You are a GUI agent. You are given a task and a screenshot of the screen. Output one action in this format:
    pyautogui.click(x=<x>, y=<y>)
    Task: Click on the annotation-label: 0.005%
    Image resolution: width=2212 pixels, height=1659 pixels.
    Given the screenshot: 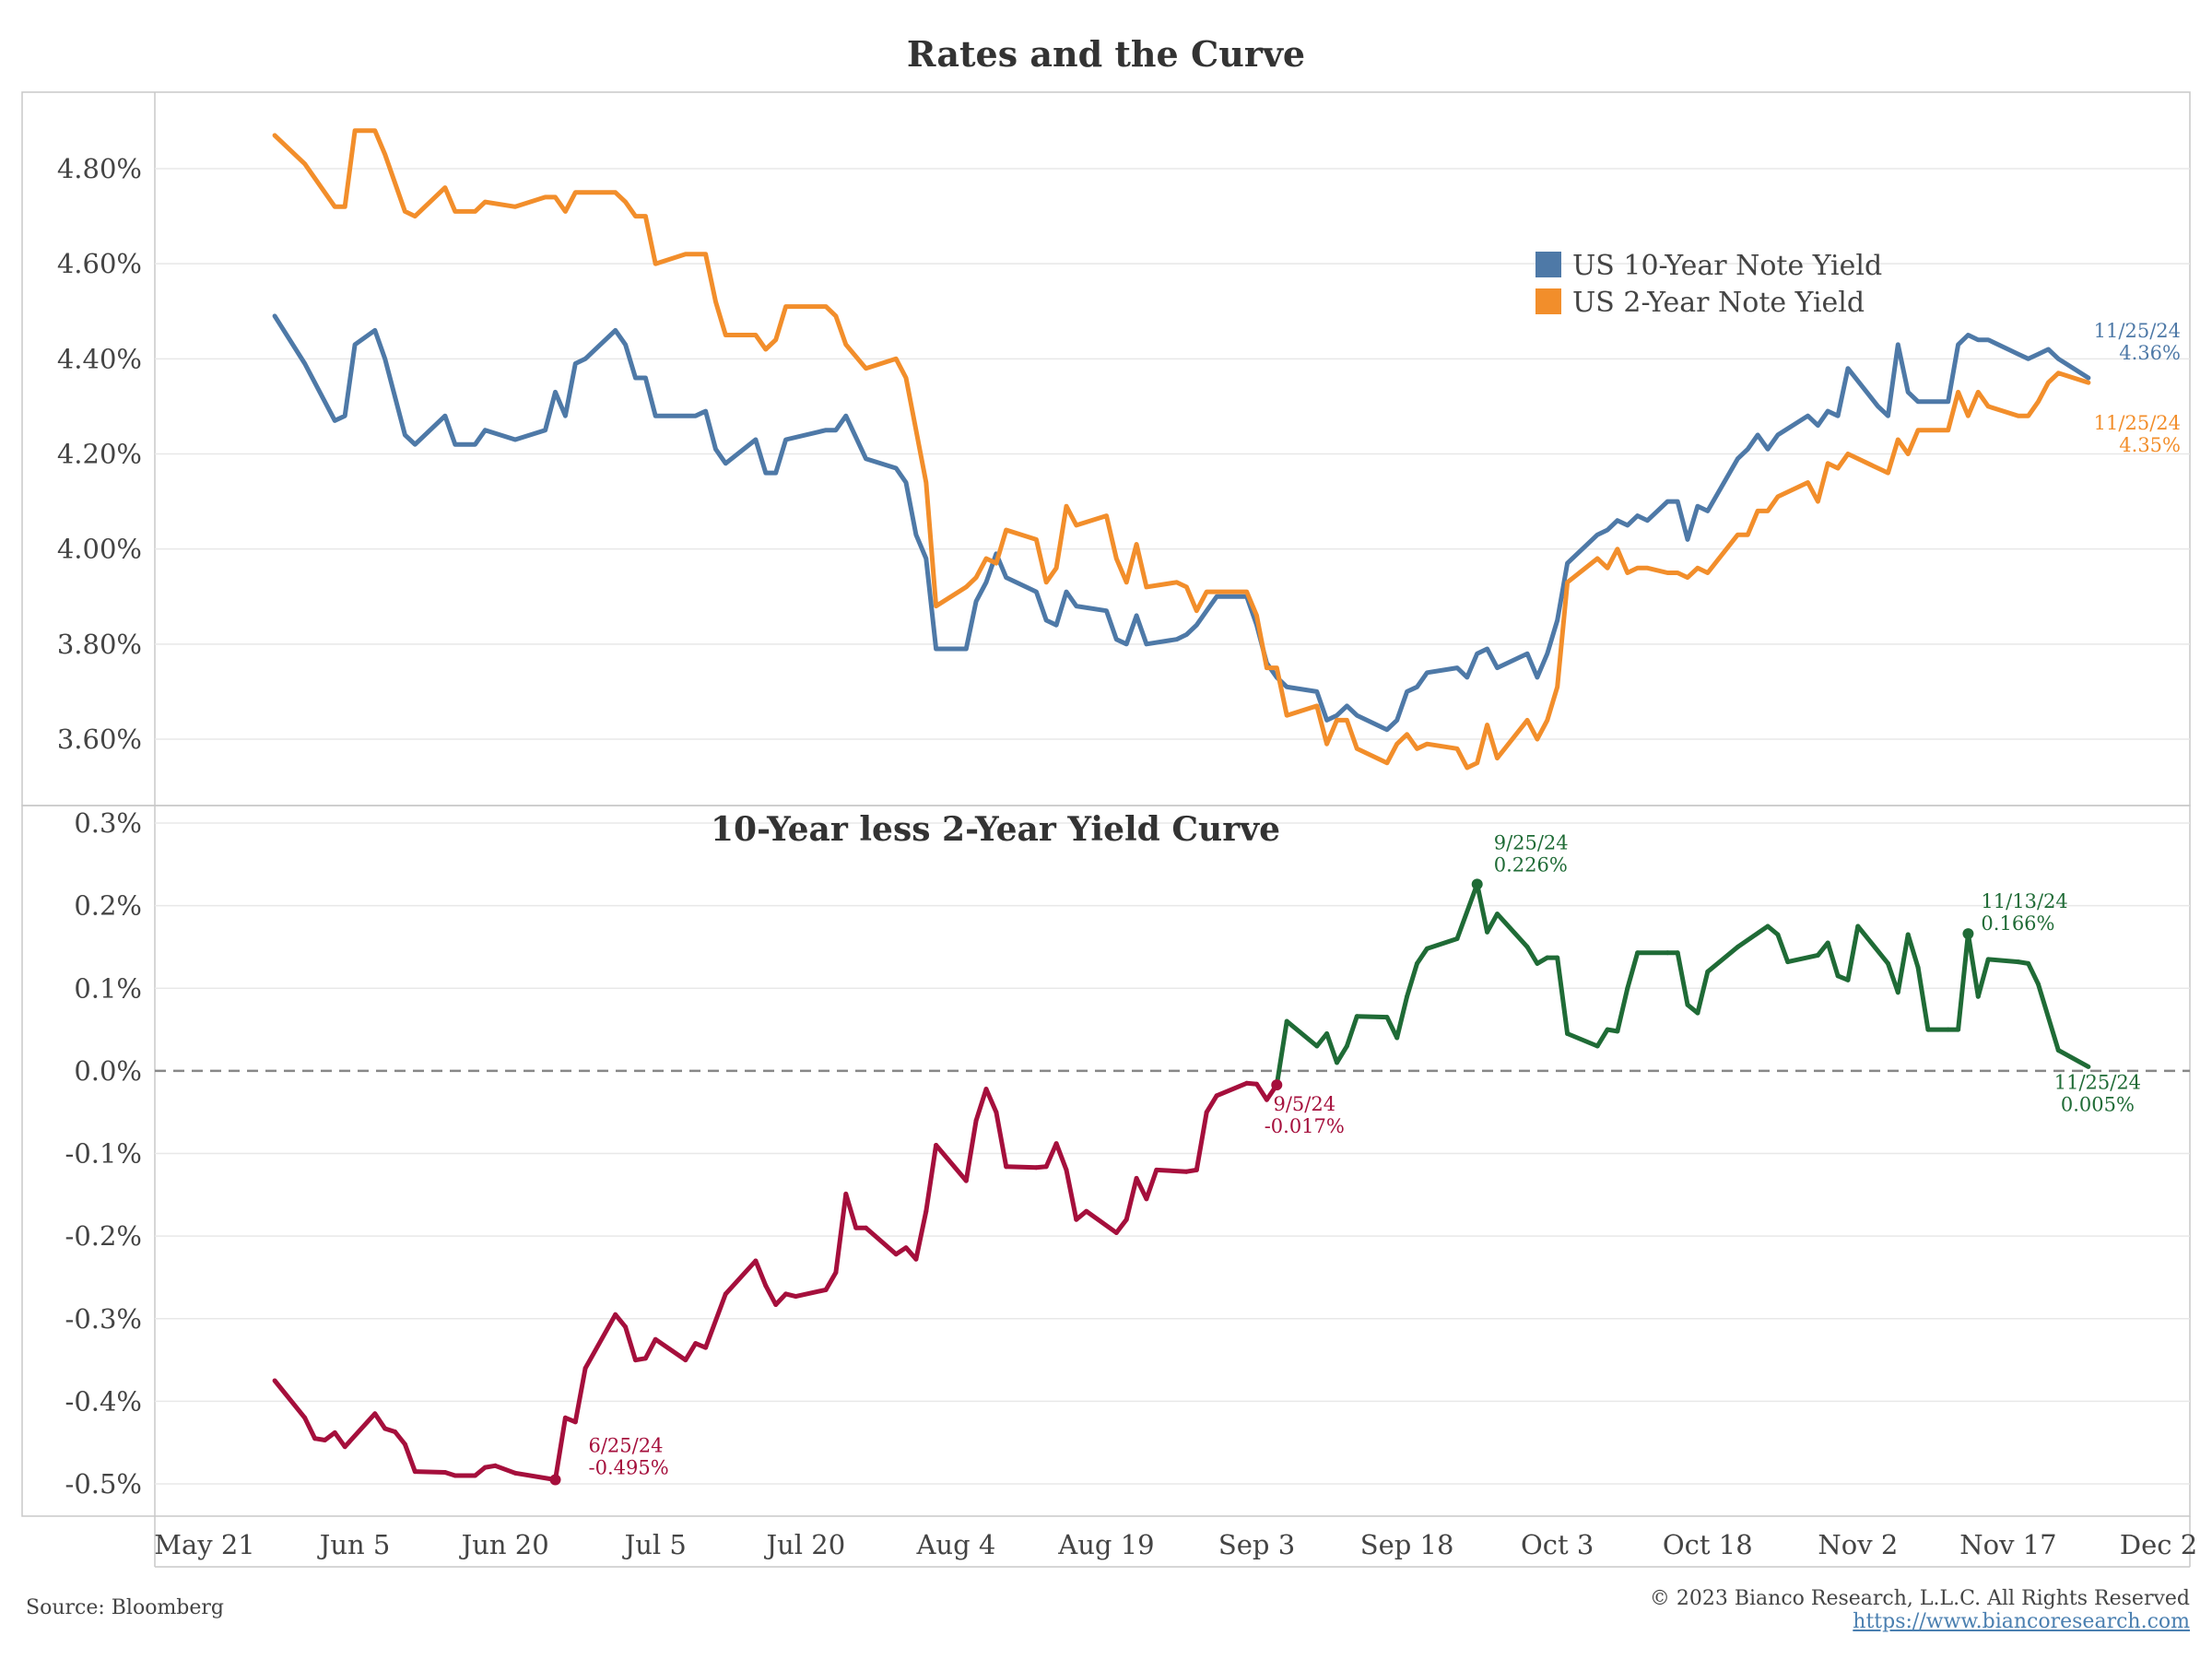 What is the action you would take?
    pyautogui.click(x=2098, y=1104)
    